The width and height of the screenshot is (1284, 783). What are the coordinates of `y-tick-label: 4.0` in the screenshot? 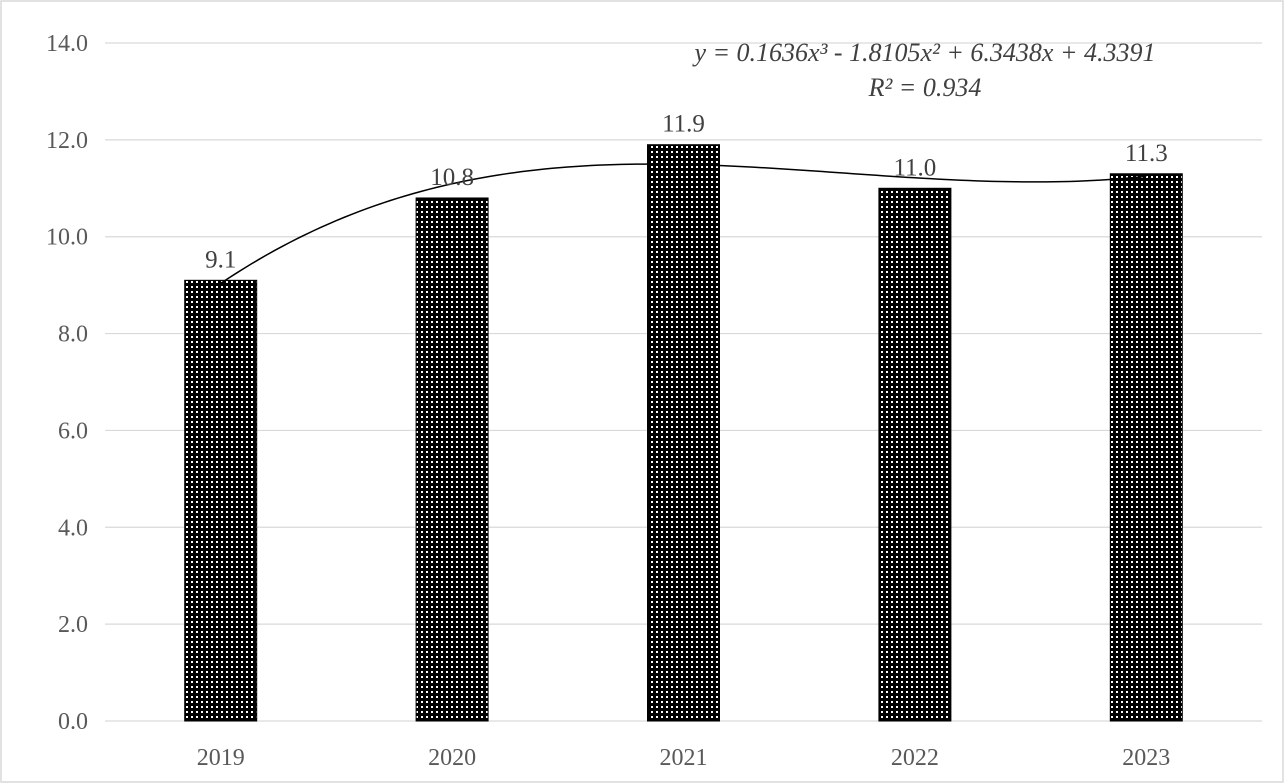 It's located at (73, 528).